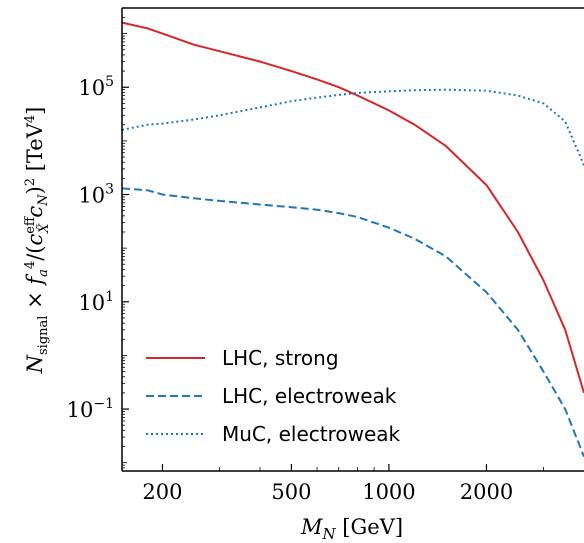  I want to click on x-tick-label: 200, so click(162, 492).